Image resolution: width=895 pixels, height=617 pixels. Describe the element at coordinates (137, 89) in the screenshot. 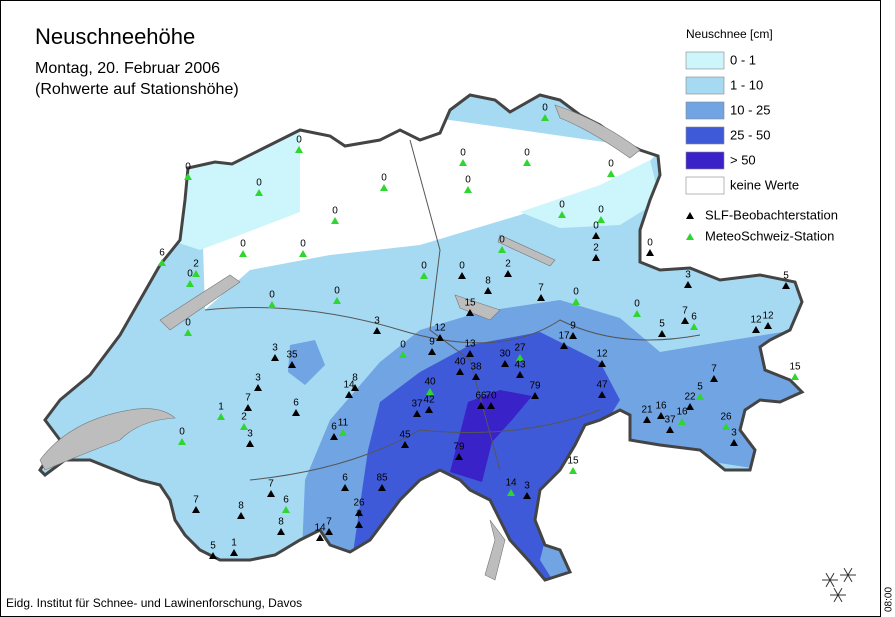

I see `subtitle: (Rohwerte auf Stationshöhe)` at that location.